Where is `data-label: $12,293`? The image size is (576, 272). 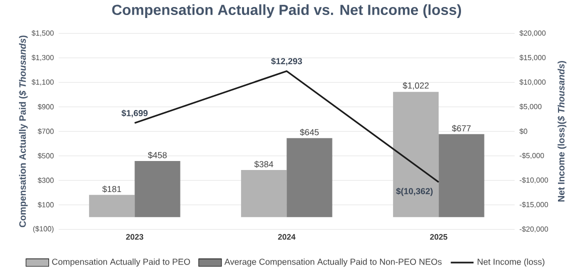 data-label: $12,293 is located at coordinates (286, 62).